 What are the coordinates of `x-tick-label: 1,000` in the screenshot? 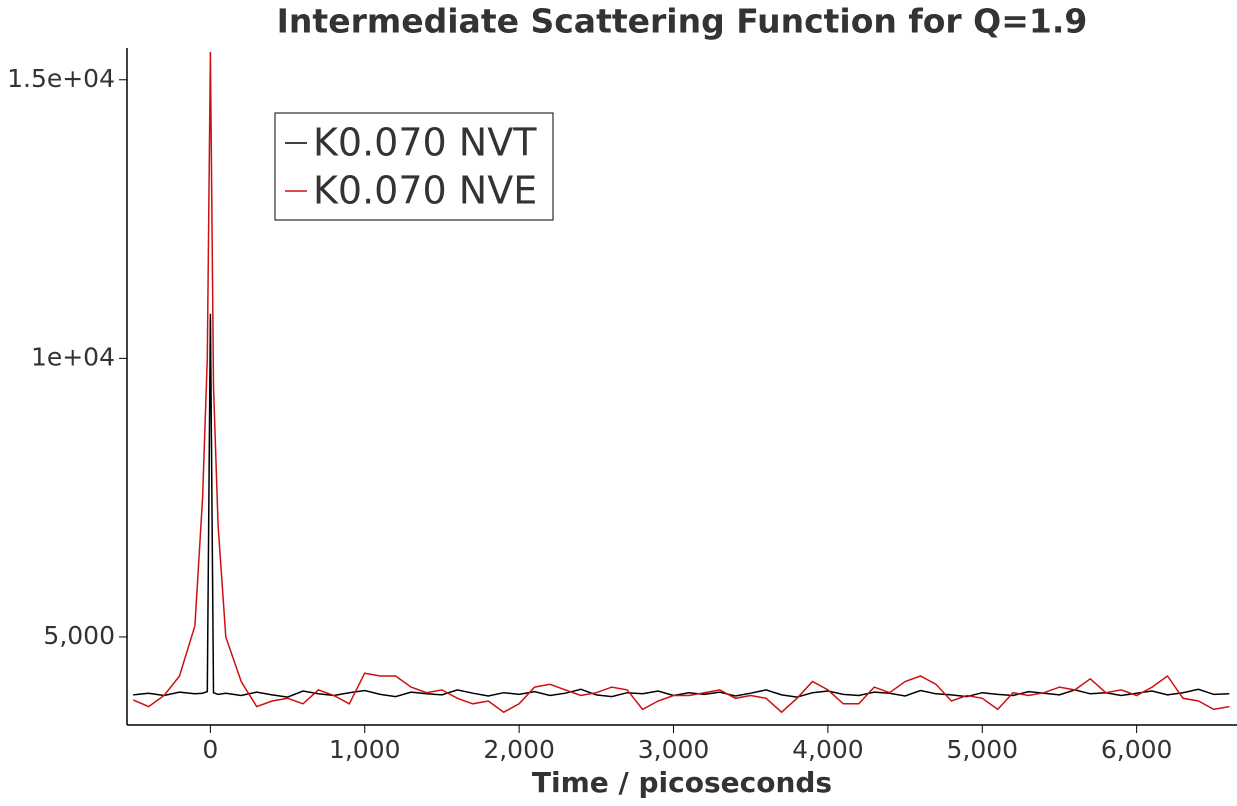 It's located at (365, 749).